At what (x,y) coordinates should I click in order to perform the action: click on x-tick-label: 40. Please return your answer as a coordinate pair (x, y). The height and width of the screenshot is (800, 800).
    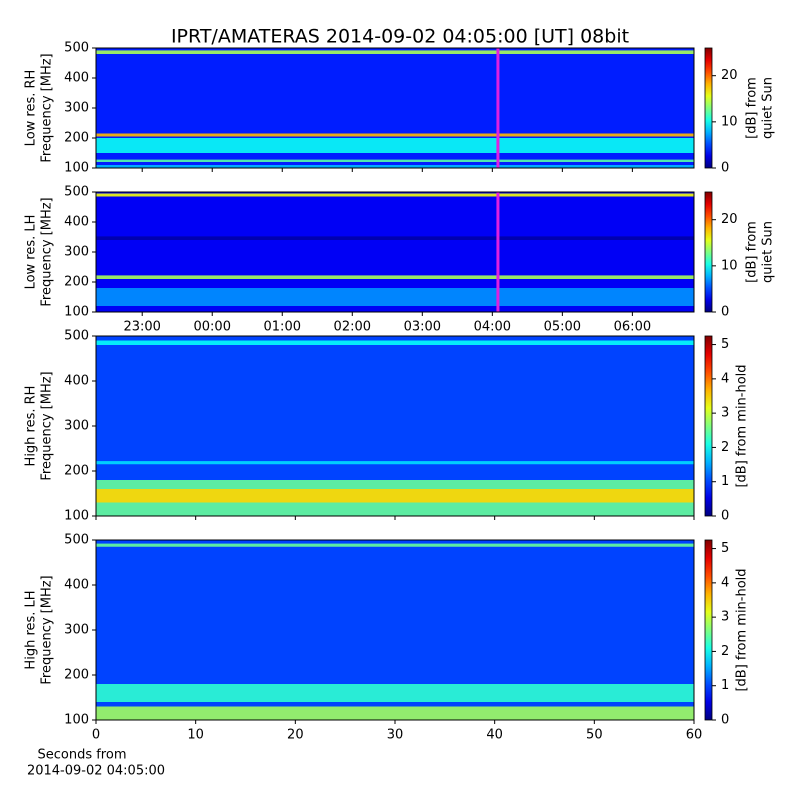
    Looking at the image, I should click on (494, 735).